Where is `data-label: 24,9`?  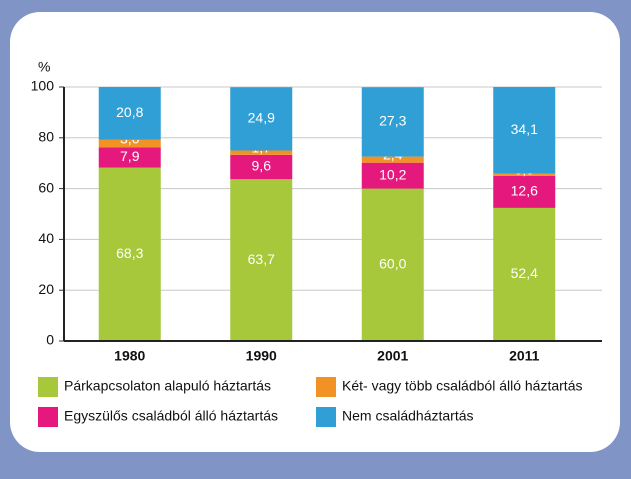
data-label: 24,9 is located at coordinates (261, 118).